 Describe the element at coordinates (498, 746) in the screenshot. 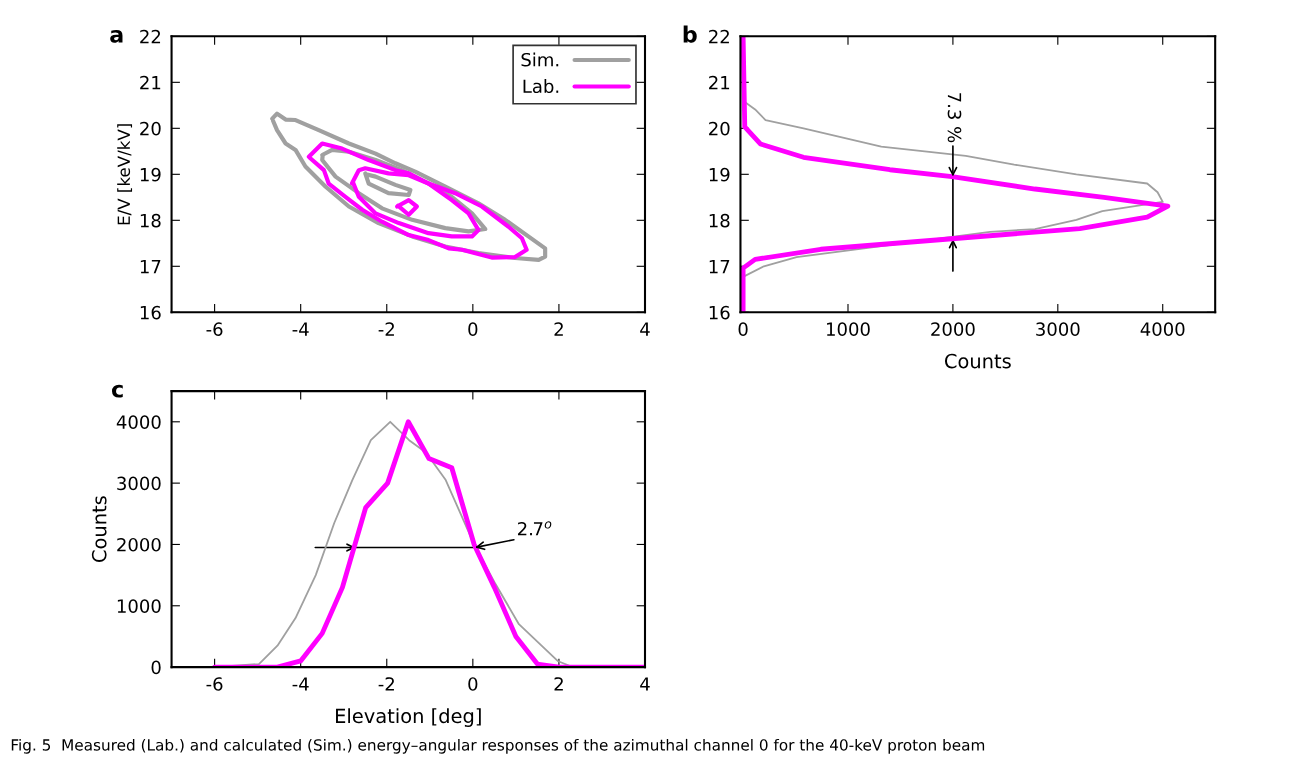

I see `caption: Fig. 5 Measured (Lab.) and calculated (Sim.) energy–angular responses of the azimuthal channel 0 for the 40-keV proton beam` at that location.